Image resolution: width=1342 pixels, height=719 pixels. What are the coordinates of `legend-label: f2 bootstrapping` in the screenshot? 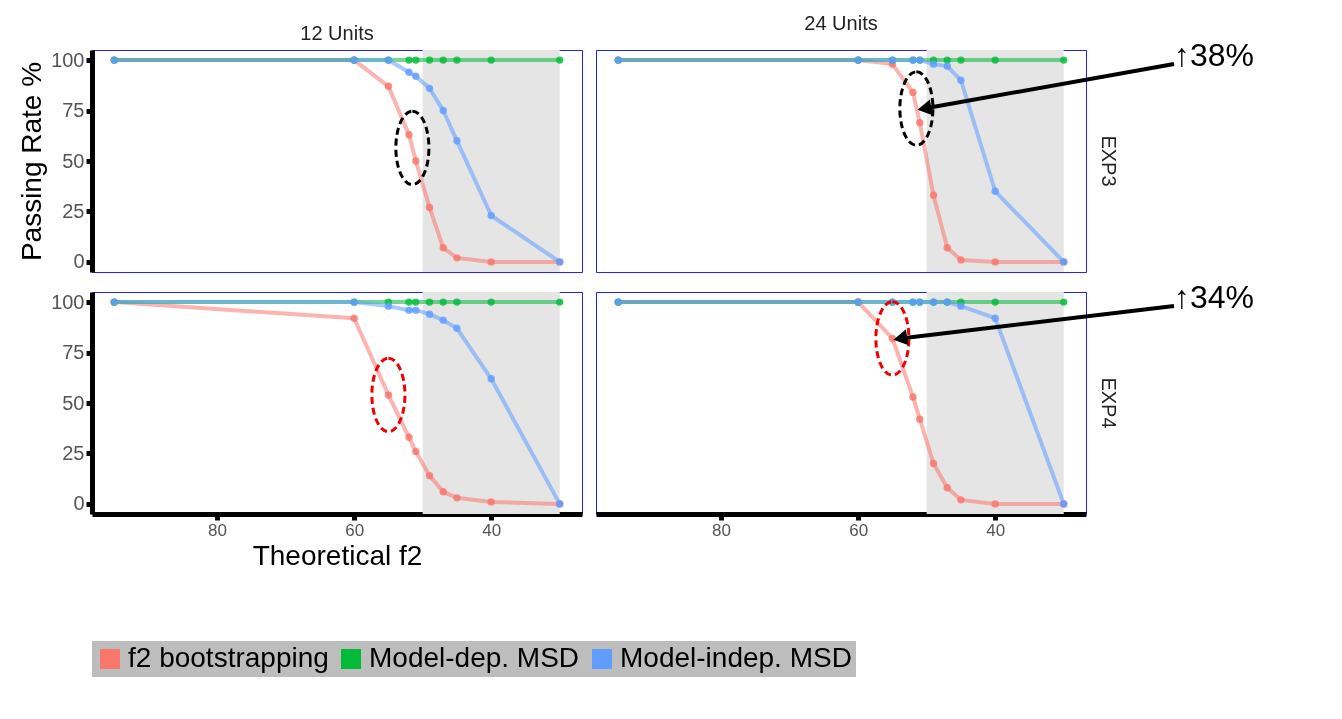 It's located at (228, 657).